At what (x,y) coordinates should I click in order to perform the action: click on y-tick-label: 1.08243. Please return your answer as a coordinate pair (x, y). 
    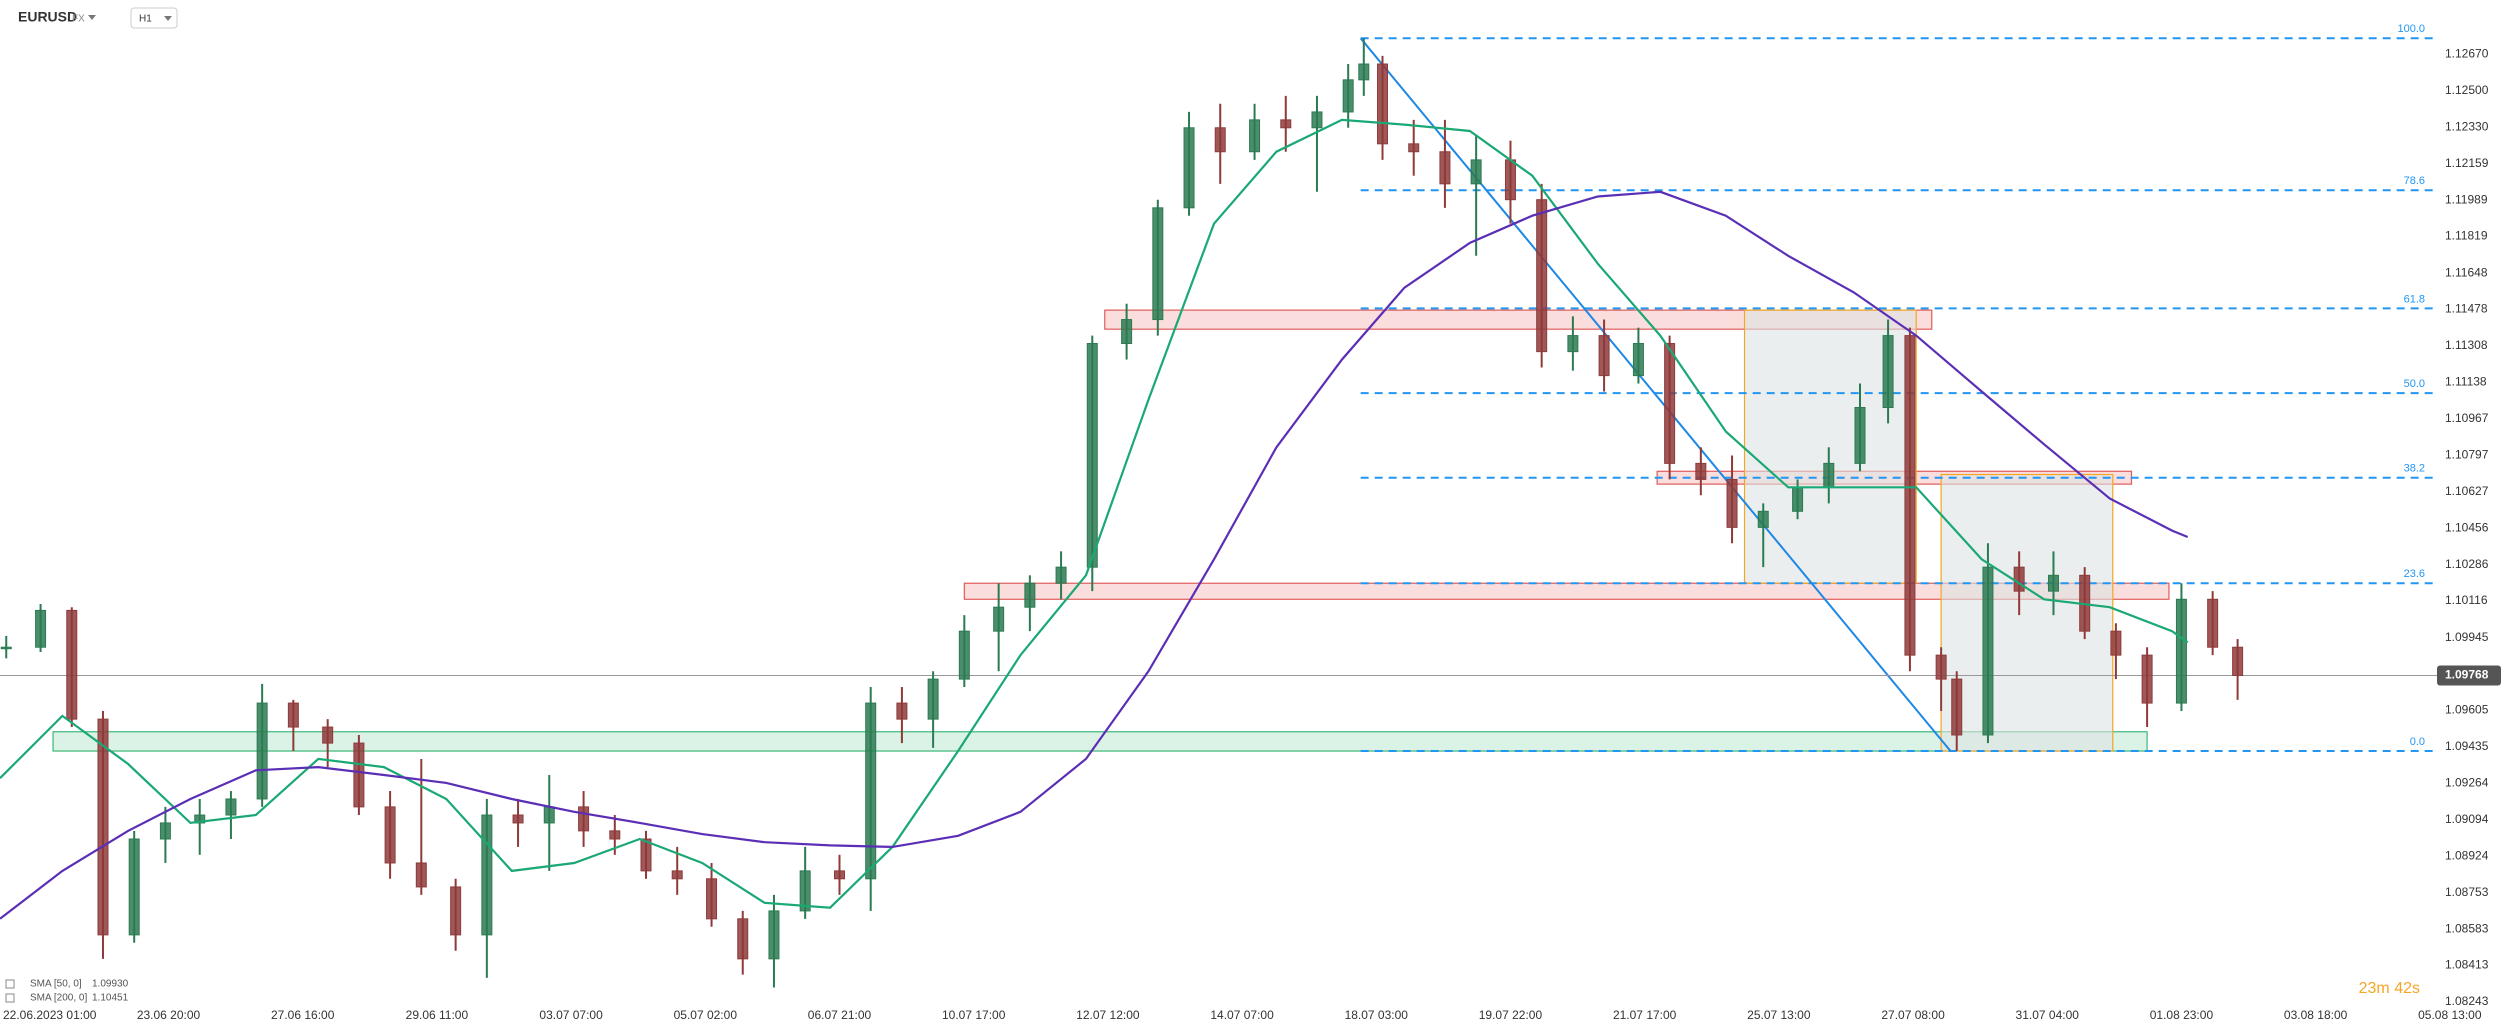
    Looking at the image, I should click on (2467, 1001).